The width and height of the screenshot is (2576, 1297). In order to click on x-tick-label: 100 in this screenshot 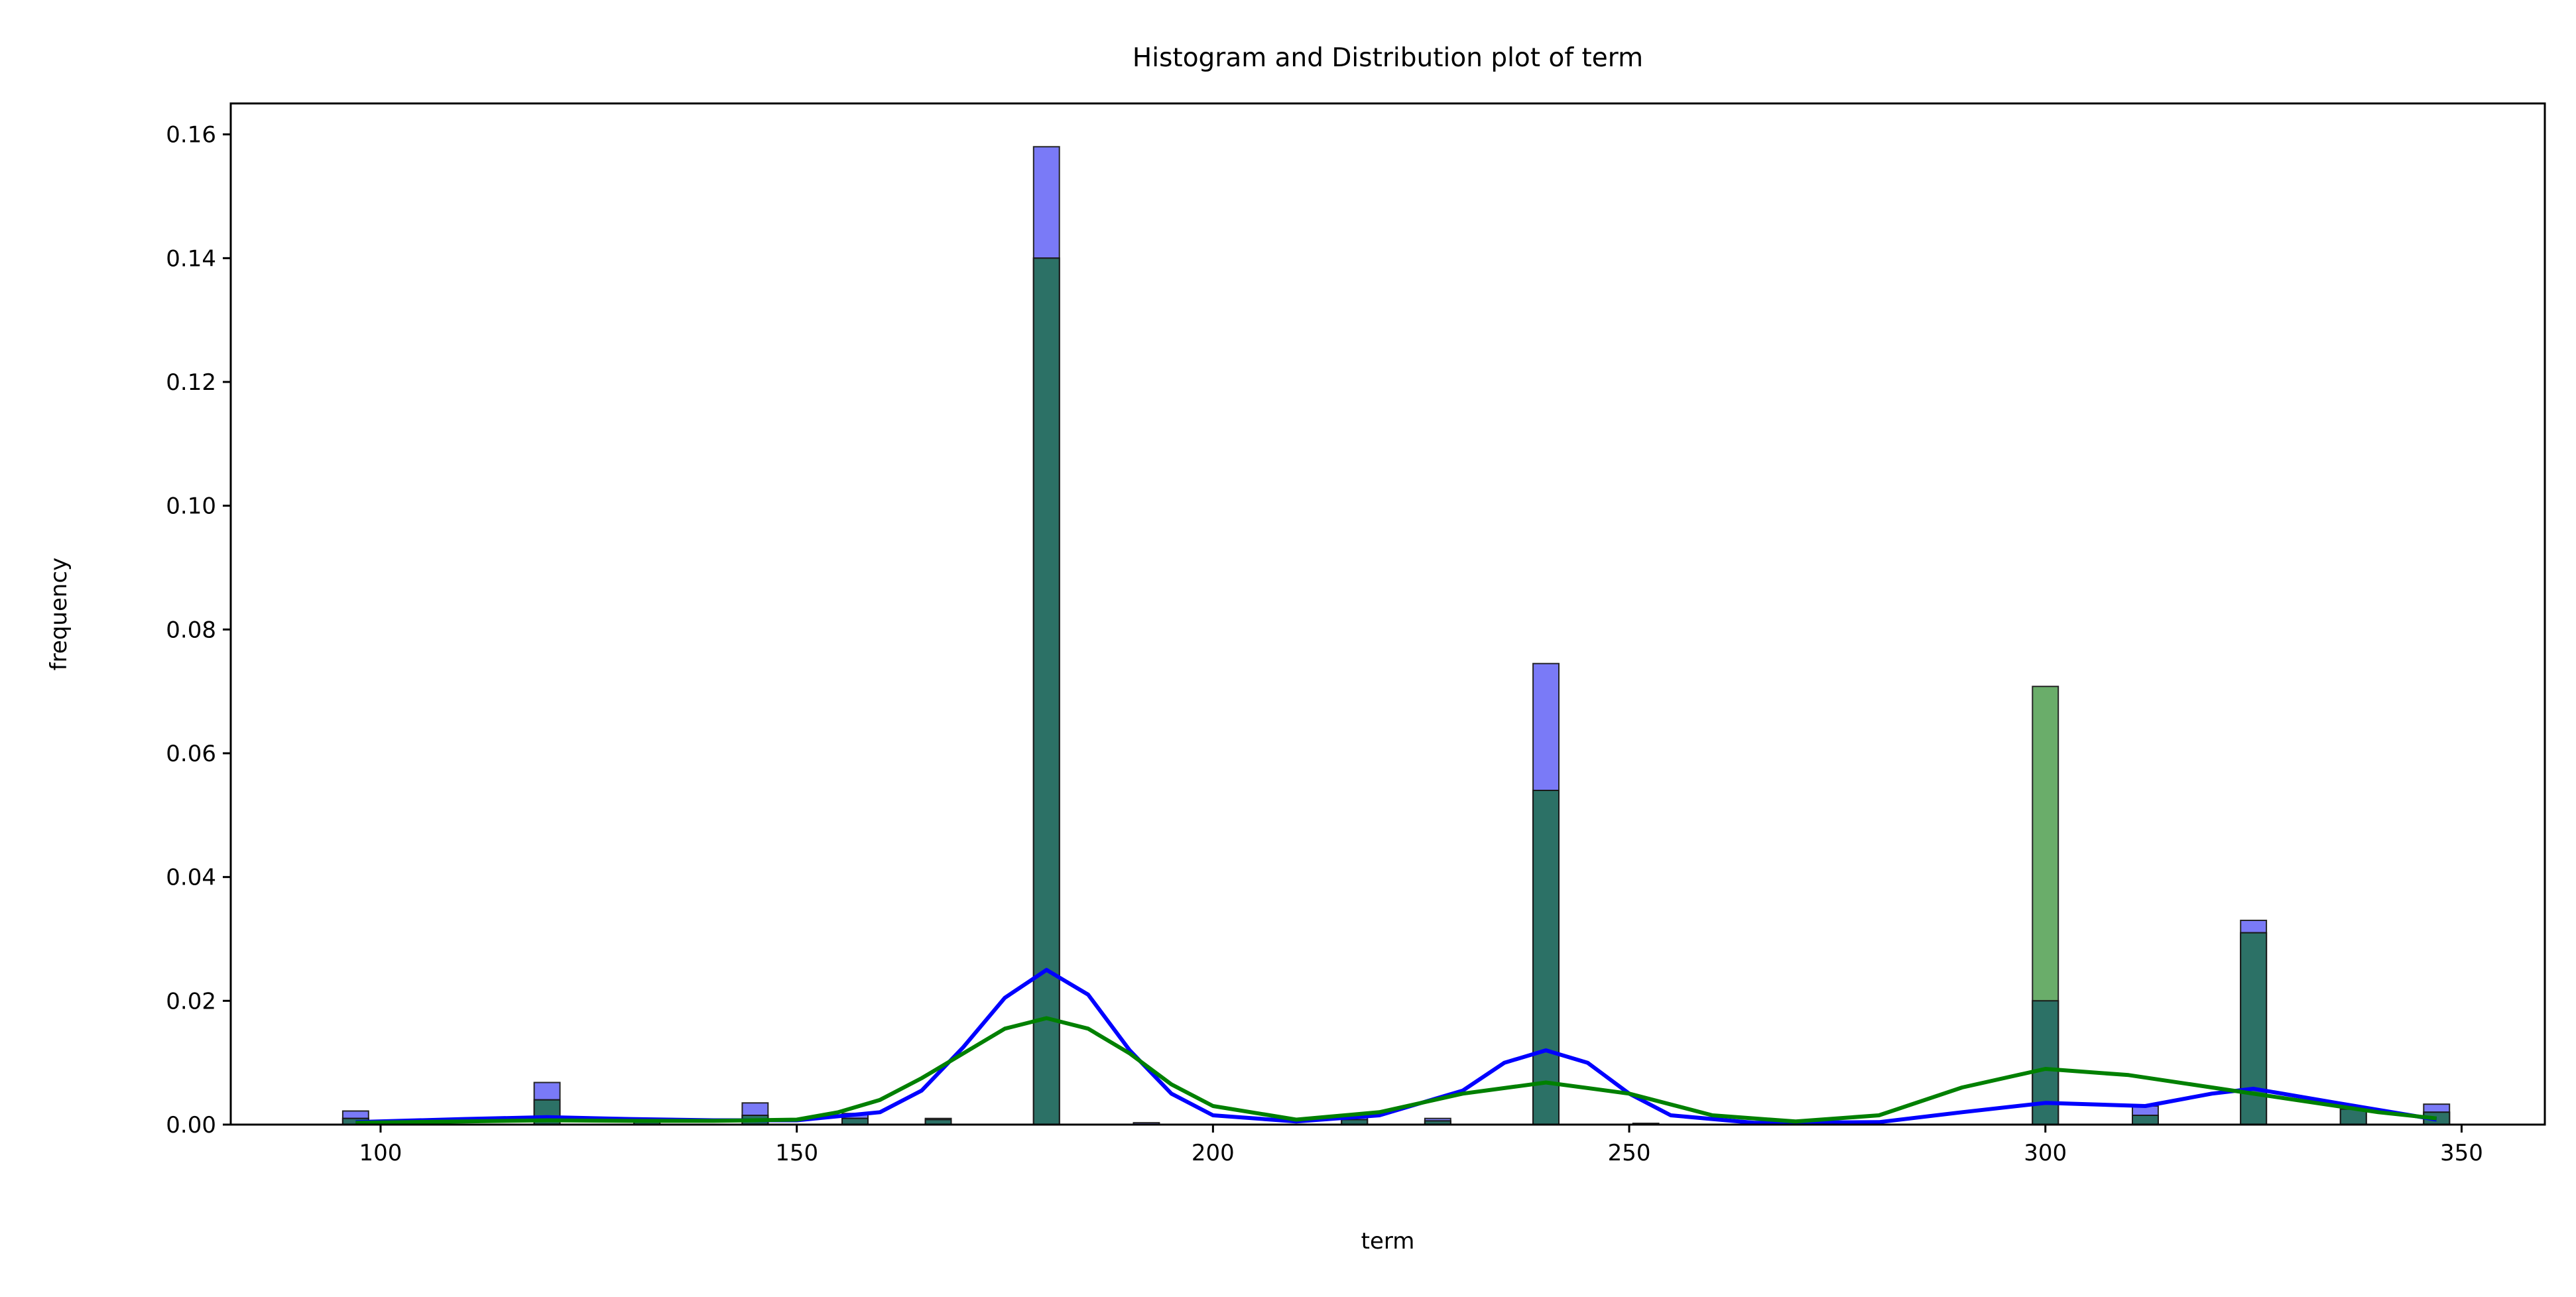, I will do `click(380, 1153)`.